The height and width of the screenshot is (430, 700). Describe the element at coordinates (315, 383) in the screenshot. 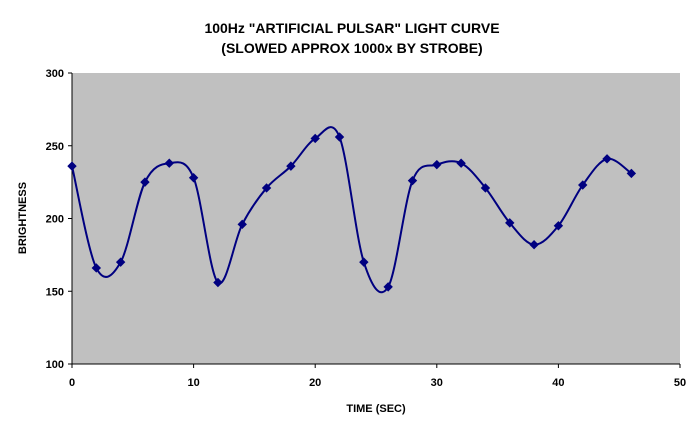

I see `x-tick-label: 20` at that location.